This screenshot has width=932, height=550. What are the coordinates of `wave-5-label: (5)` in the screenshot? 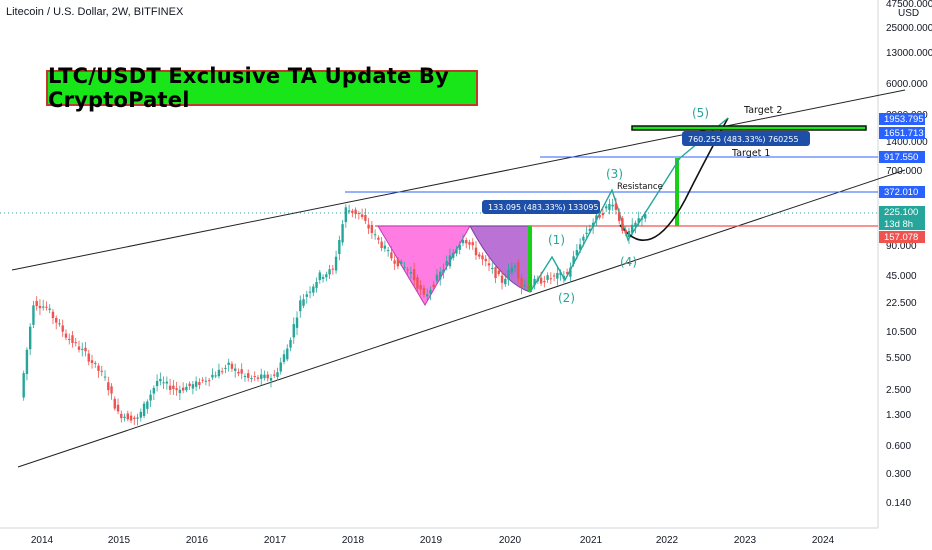 It's located at (700, 113).